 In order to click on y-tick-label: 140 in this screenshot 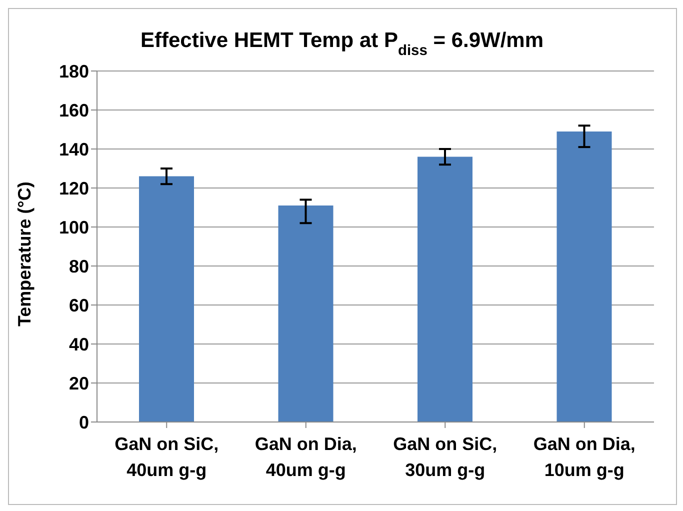, I will do `click(73, 149)`.